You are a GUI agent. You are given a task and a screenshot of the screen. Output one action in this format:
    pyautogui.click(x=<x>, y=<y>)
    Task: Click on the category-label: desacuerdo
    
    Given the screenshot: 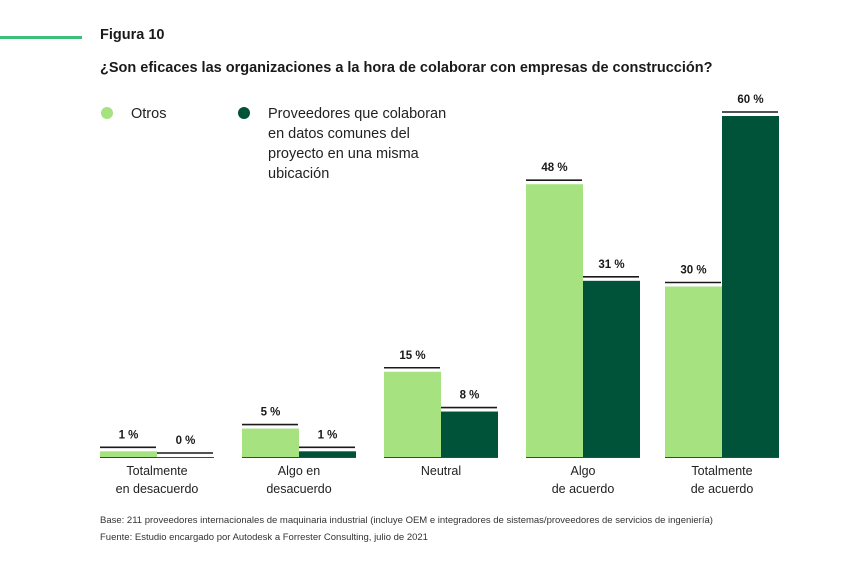 What is the action you would take?
    pyautogui.click(x=298, y=489)
    